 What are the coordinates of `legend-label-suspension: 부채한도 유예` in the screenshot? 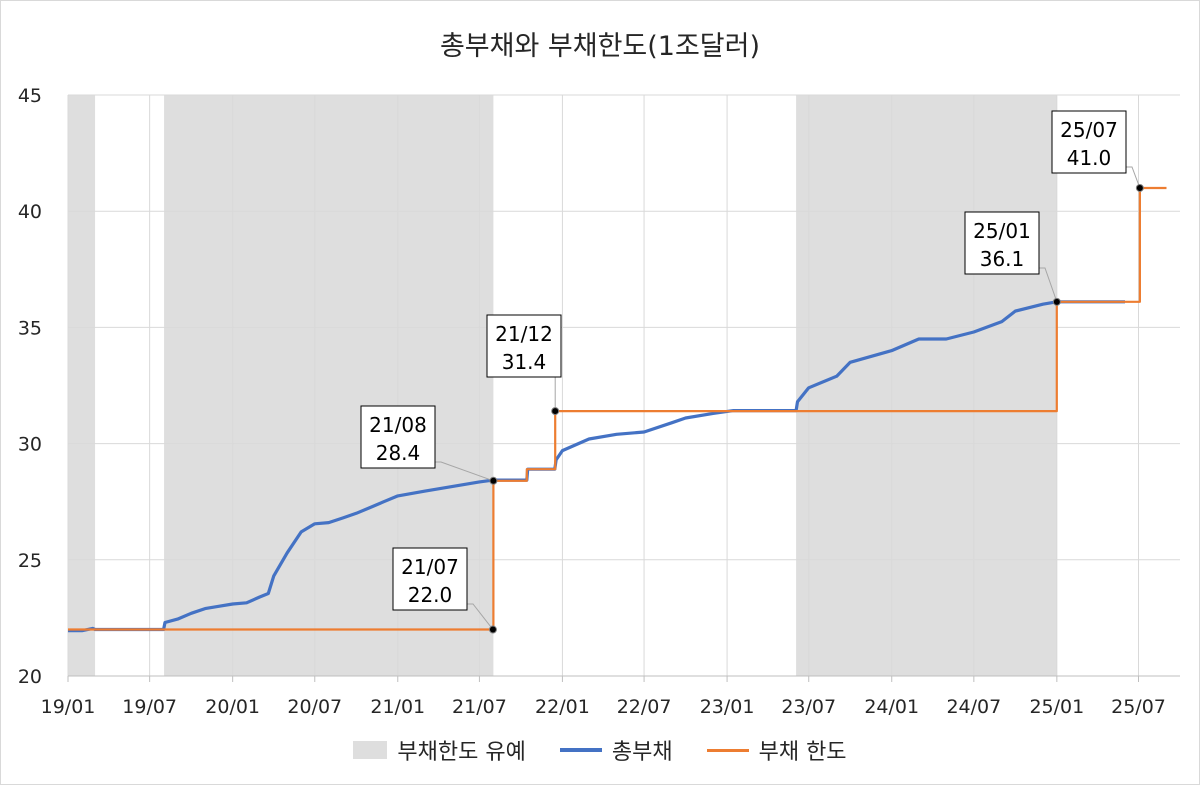 It's located at (461, 752).